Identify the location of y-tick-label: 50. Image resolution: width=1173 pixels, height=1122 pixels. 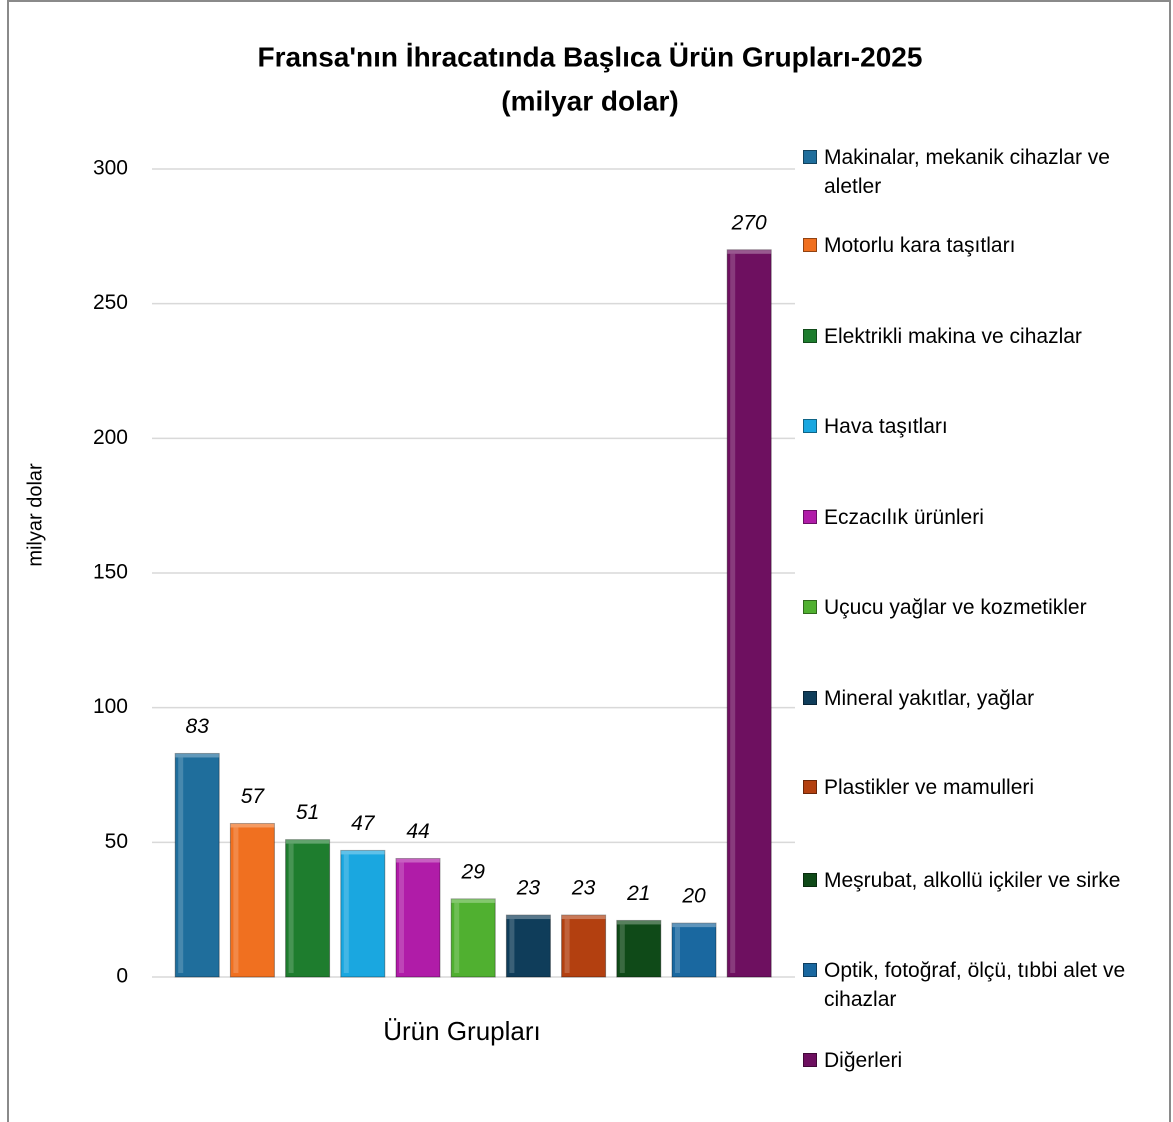
(116, 841).